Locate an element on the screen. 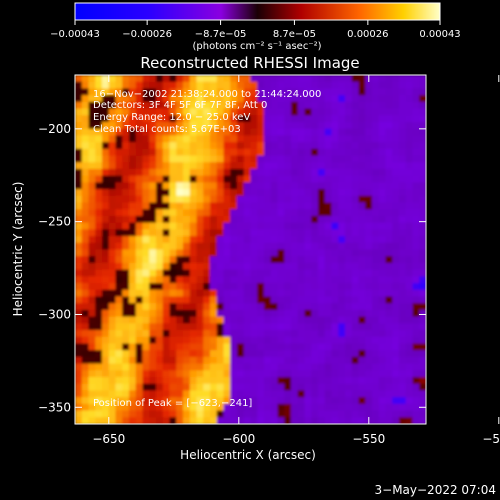 Image resolution: width=500 pixels, height=500 pixels. y-tick-label: −300 is located at coordinates (54, 314).